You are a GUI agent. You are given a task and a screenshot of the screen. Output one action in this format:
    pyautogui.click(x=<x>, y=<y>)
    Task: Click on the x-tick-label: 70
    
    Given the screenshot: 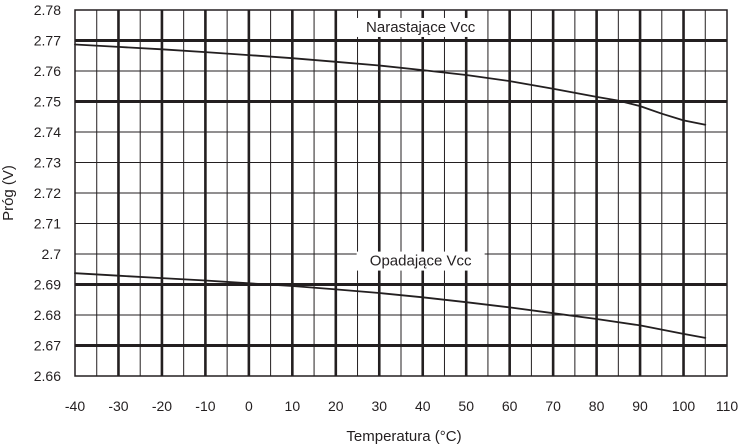 What is the action you would take?
    pyautogui.click(x=553, y=406)
    